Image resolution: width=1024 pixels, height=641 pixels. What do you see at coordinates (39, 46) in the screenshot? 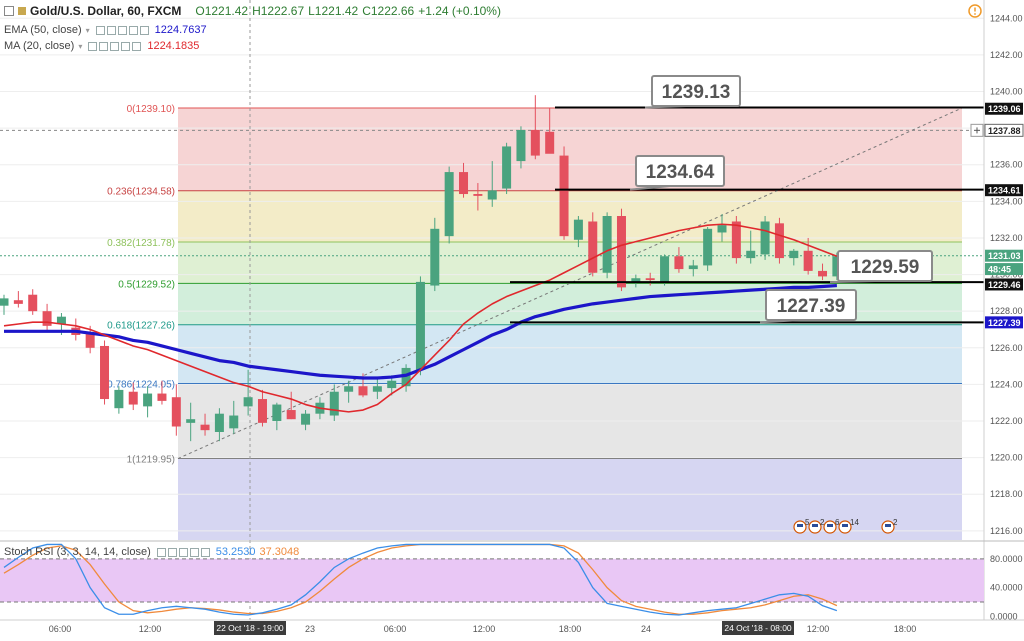
I see `ma-label: MA (20, close)` at bounding box center [39, 46].